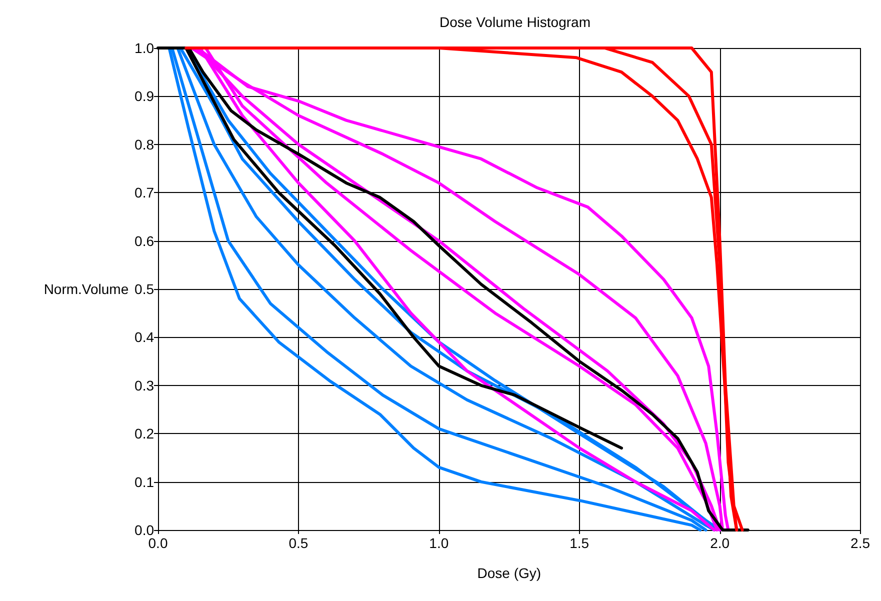  Describe the element at coordinates (144, 385) in the screenshot. I see `y-tick-label: 0.3` at that location.